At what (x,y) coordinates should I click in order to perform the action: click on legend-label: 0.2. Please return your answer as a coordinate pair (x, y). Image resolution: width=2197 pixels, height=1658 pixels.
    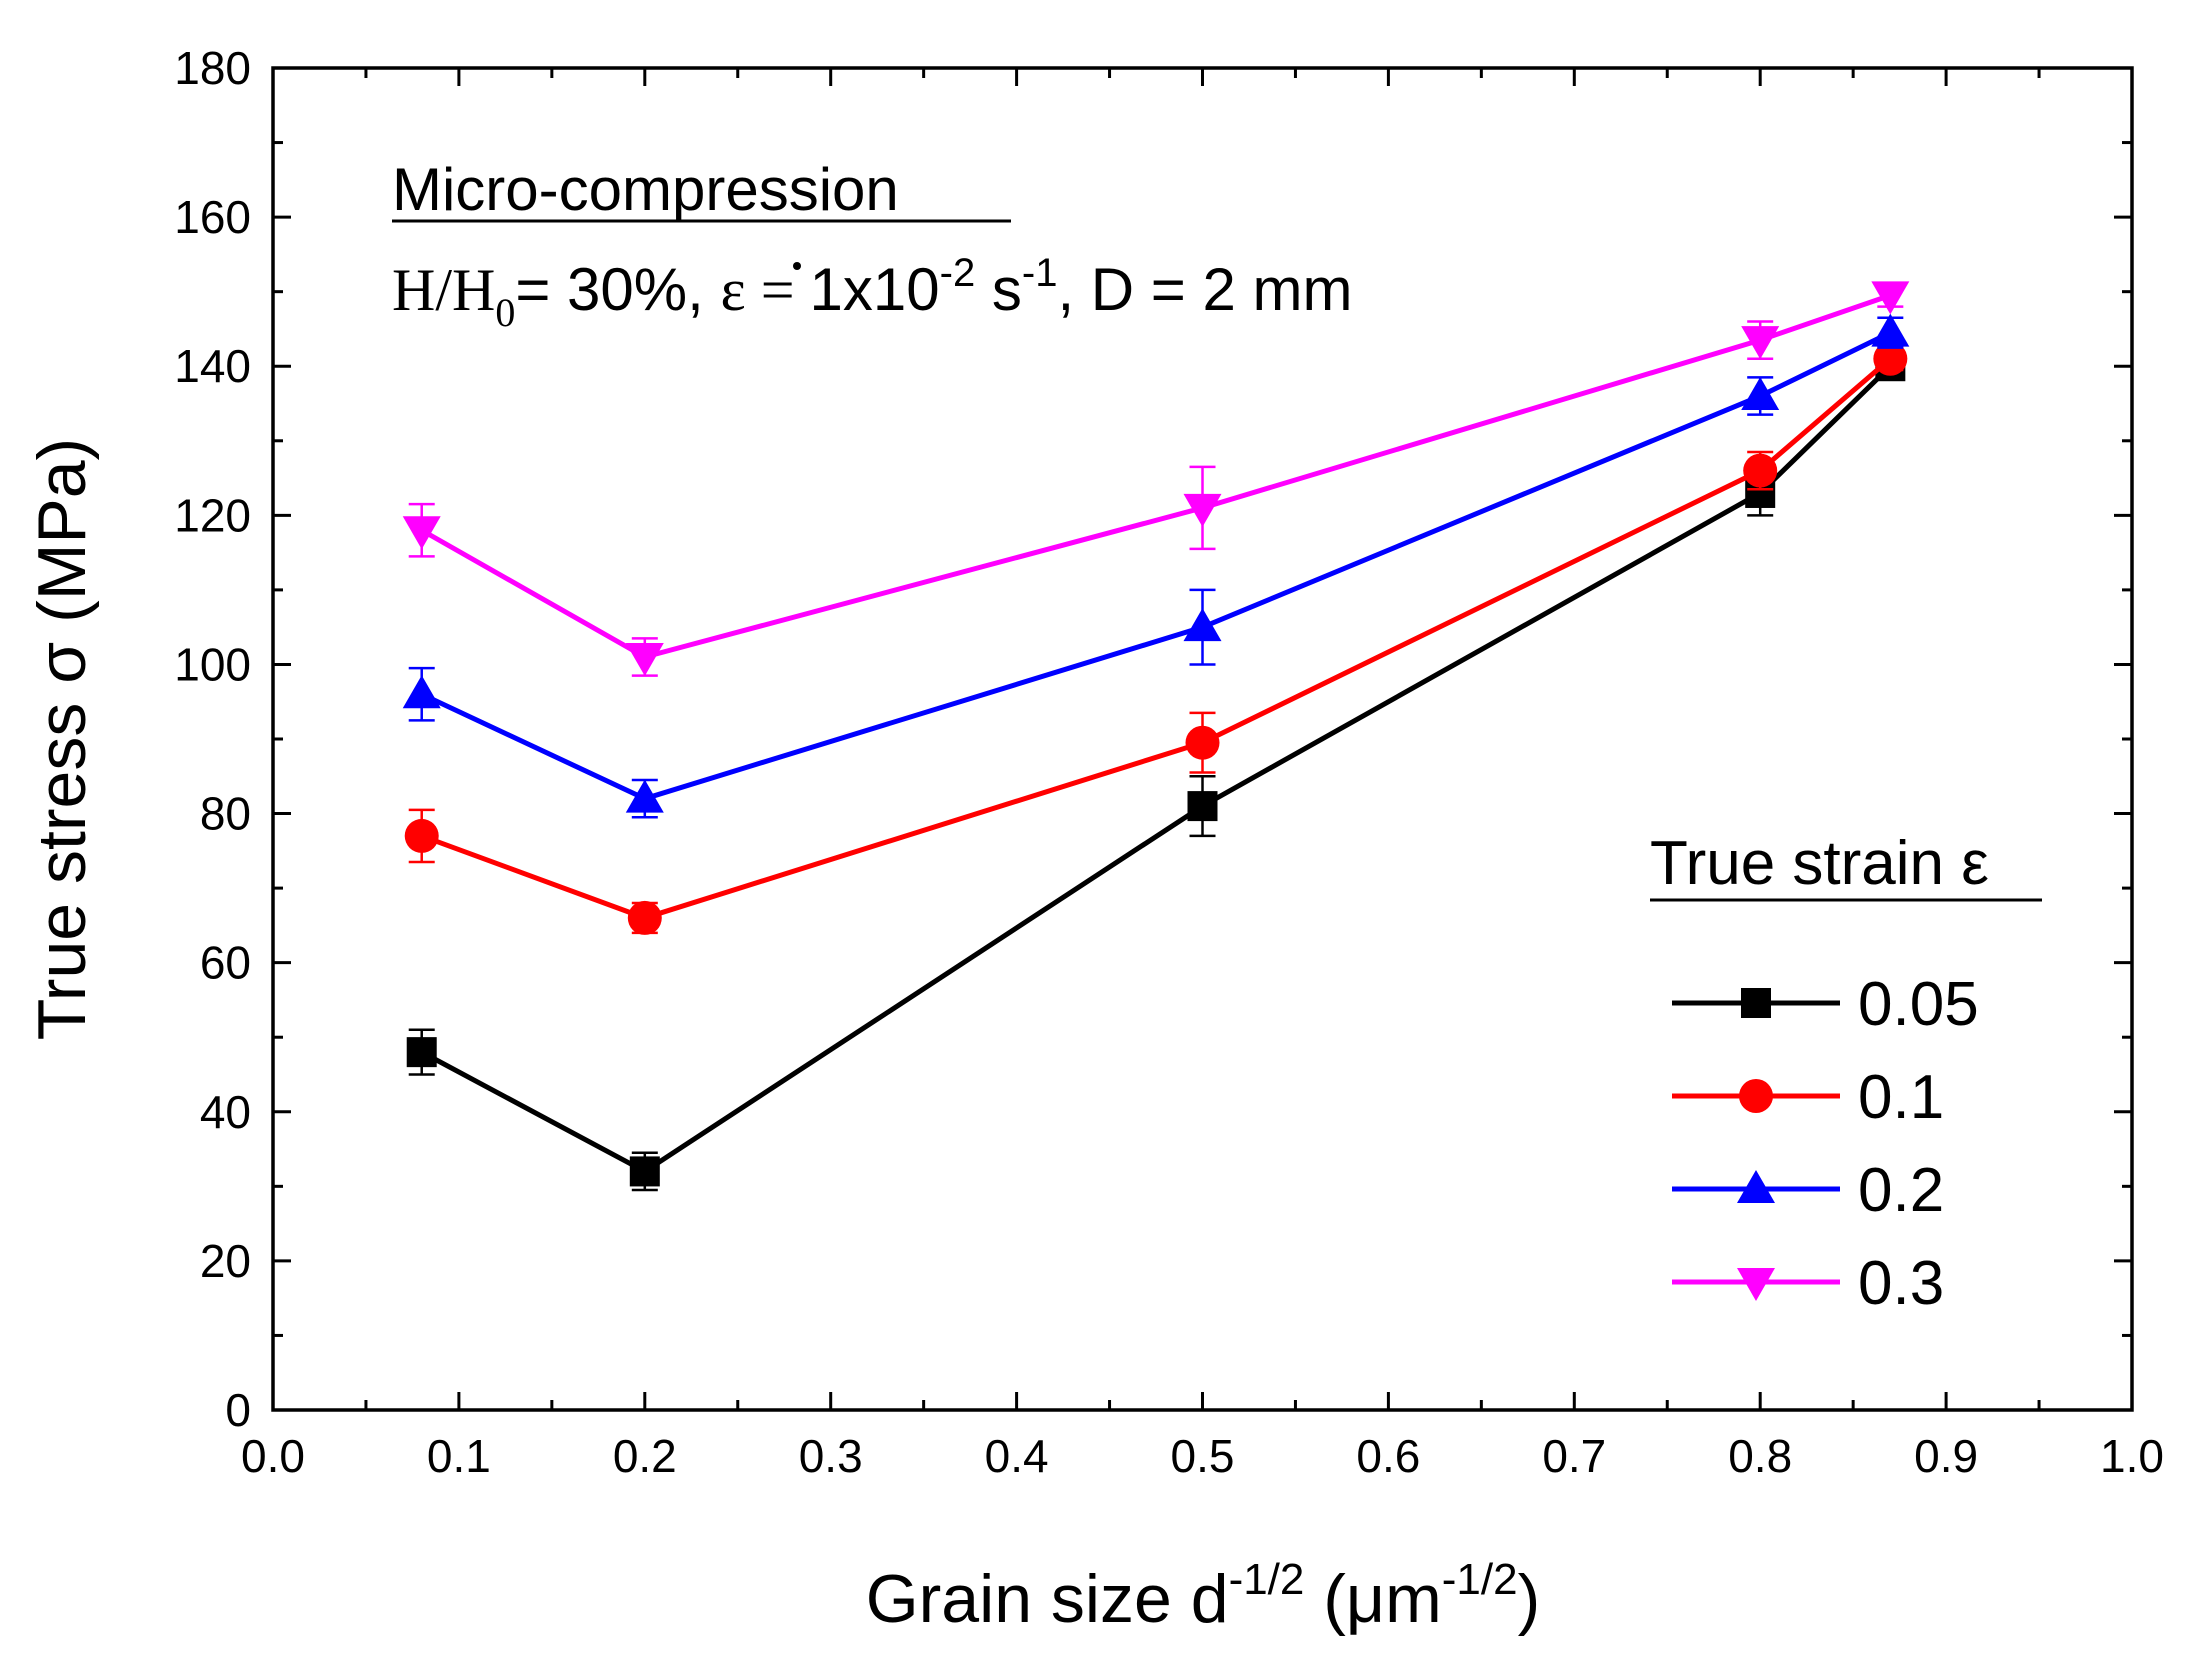
    Looking at the image, I should click on (1901, 1190).